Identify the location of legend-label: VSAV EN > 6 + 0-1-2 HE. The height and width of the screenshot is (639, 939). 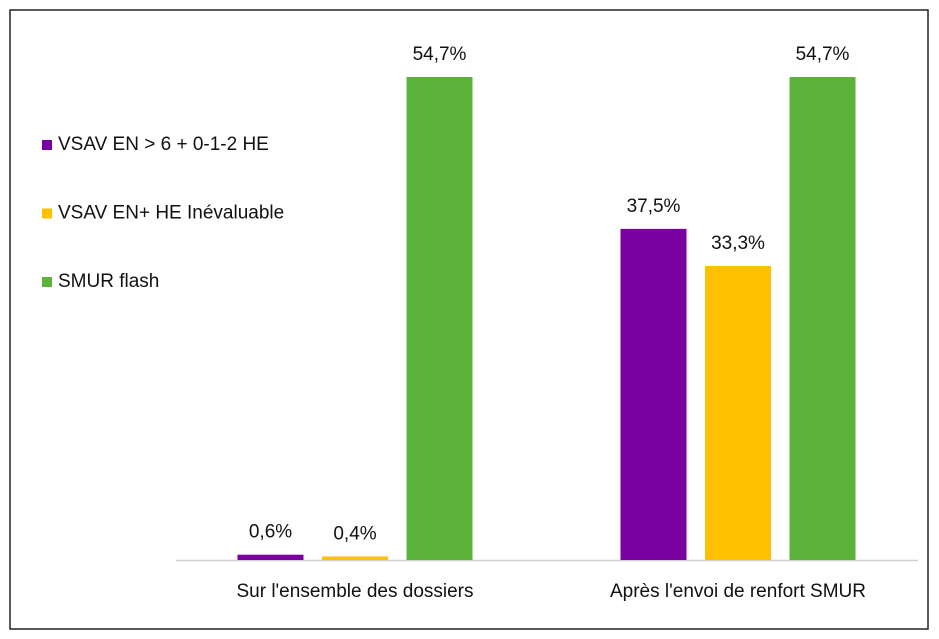
(163, 144).